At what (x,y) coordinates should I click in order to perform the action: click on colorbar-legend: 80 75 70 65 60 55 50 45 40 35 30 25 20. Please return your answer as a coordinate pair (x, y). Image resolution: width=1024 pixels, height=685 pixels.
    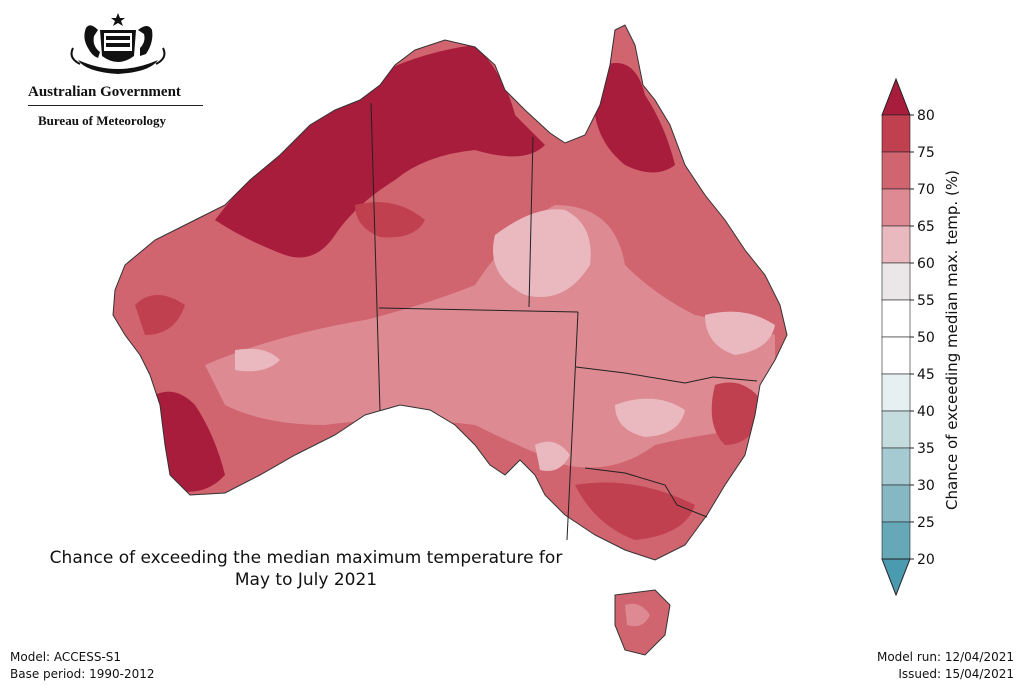
    Looking at the image, I should click on (908, 337).